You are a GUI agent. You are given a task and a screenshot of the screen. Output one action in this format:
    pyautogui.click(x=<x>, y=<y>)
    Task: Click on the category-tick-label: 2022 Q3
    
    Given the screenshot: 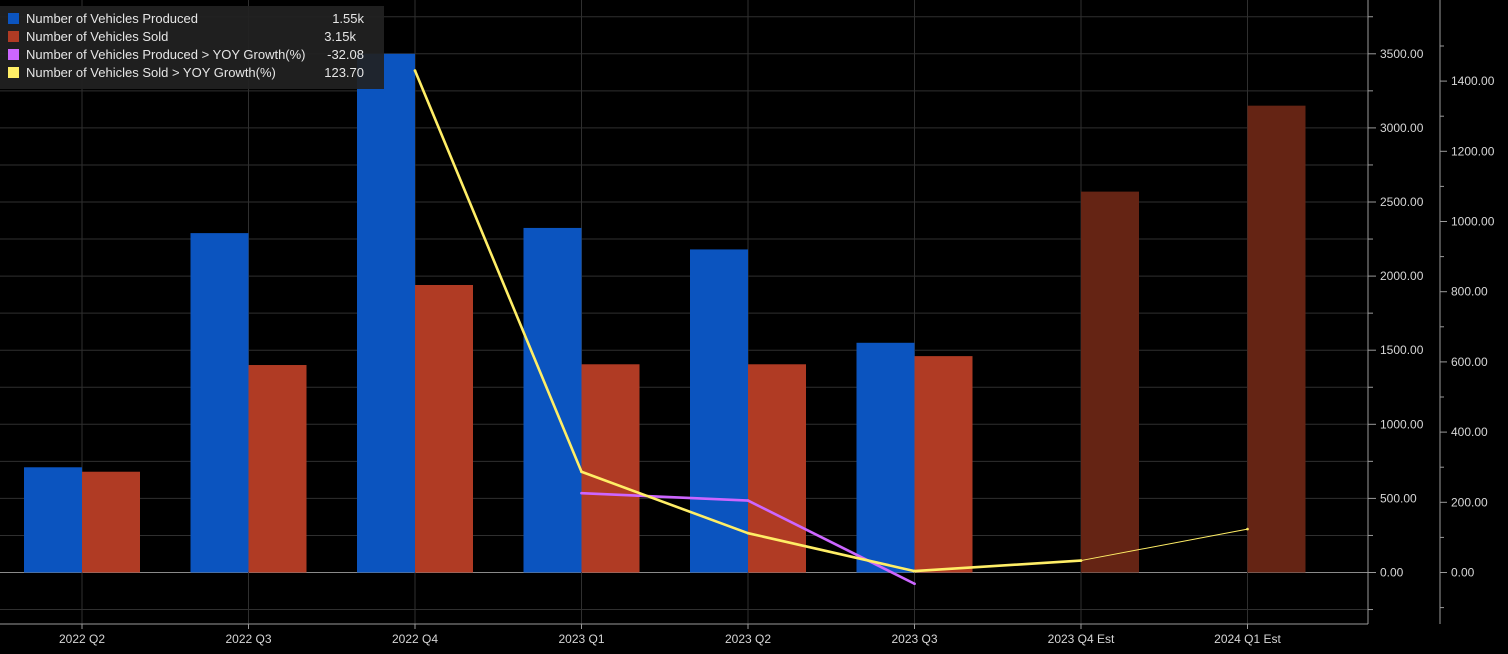 What is the action you would take?
    pyautogui.click(x=248, y=639)
    